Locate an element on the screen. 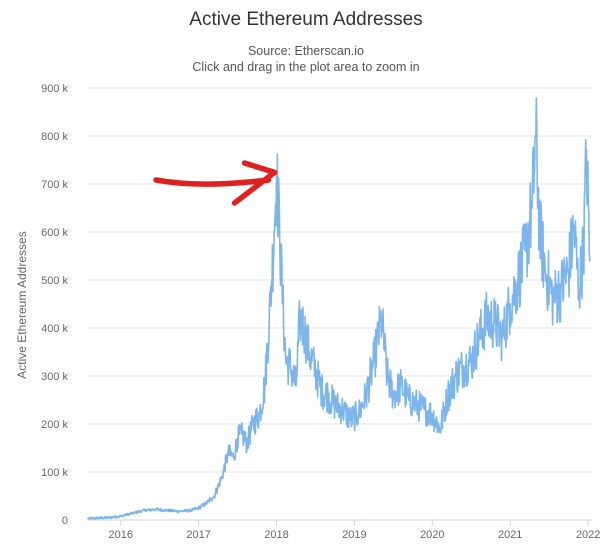 The image size is (612, 555). annotation-arrow is located at coordinates (215, 183).